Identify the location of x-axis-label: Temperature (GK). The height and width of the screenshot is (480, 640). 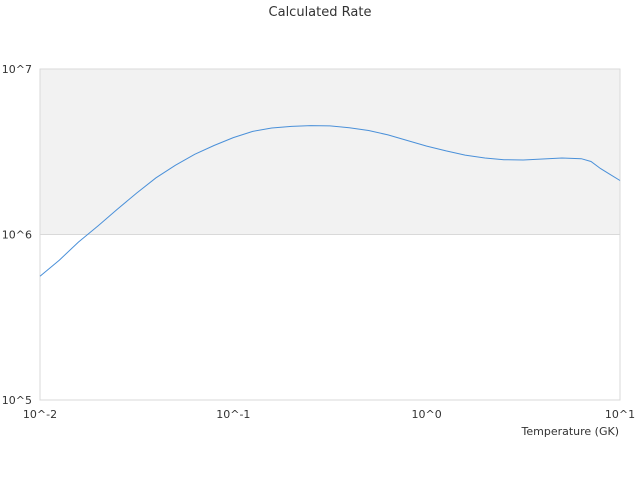
(570, 431).